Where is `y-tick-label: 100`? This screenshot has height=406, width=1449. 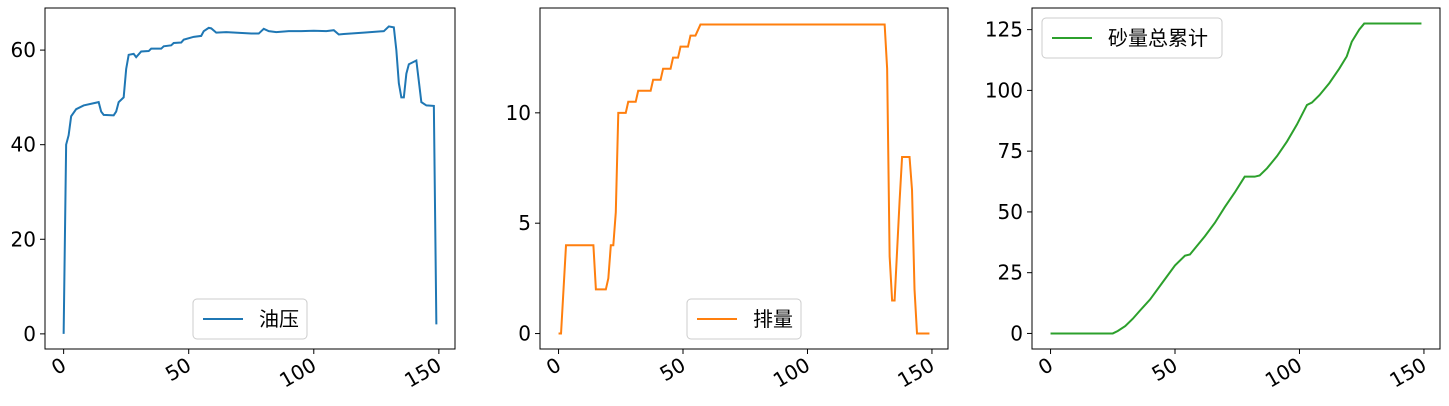 y-tick-label: 100 is located at coordinates (1004, 90).